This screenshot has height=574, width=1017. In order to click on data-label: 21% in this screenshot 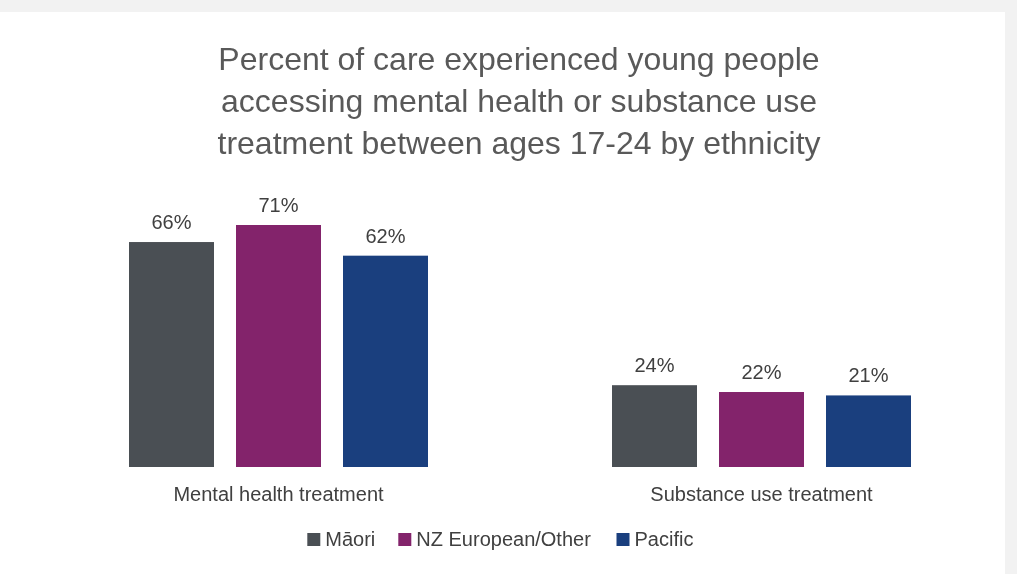, I will do `click(868, 375)`.